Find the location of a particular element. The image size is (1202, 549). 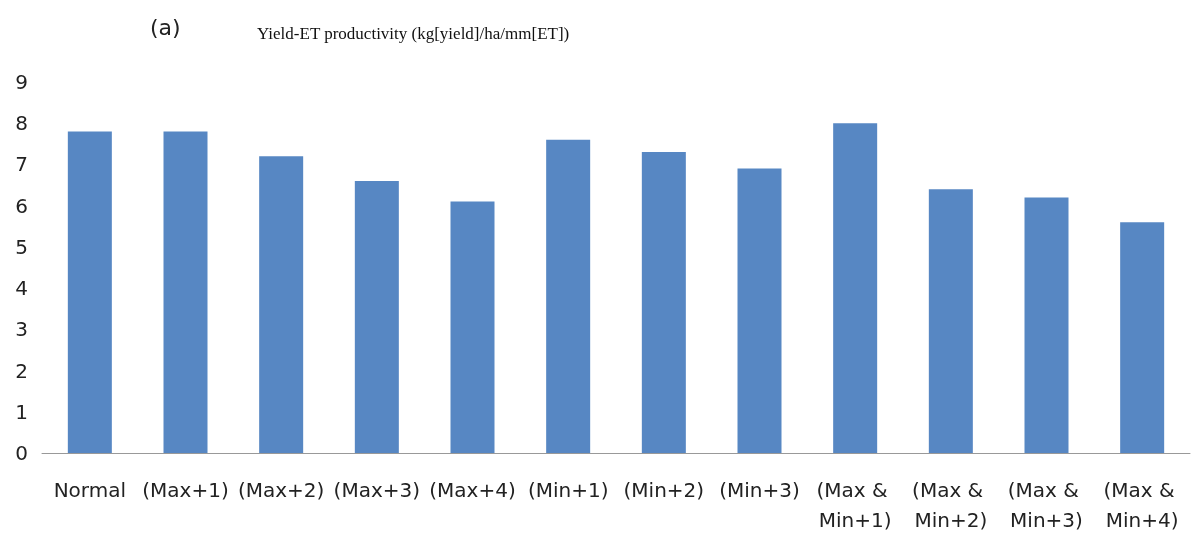

y-tick-label: 0 is located at coordinates (21, 453).